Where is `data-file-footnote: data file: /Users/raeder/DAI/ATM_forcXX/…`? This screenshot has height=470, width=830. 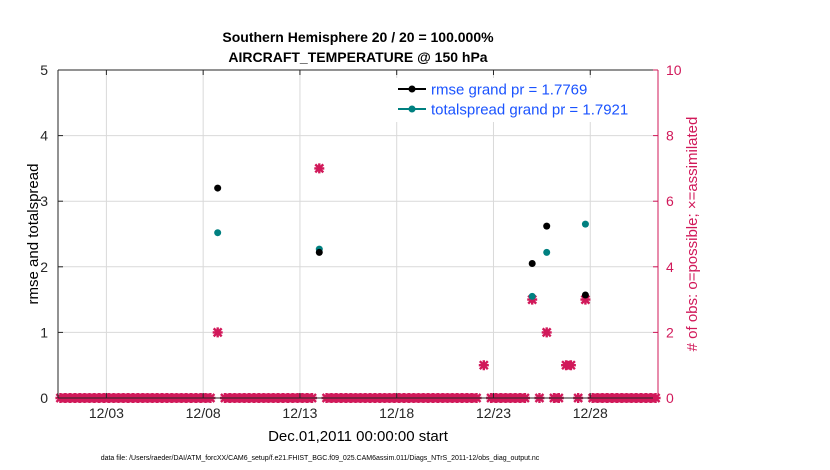 data-file-footnote: data file: /Users/raeder/DAI/ATM_forcXX/… is located at coordinates (320, 458).